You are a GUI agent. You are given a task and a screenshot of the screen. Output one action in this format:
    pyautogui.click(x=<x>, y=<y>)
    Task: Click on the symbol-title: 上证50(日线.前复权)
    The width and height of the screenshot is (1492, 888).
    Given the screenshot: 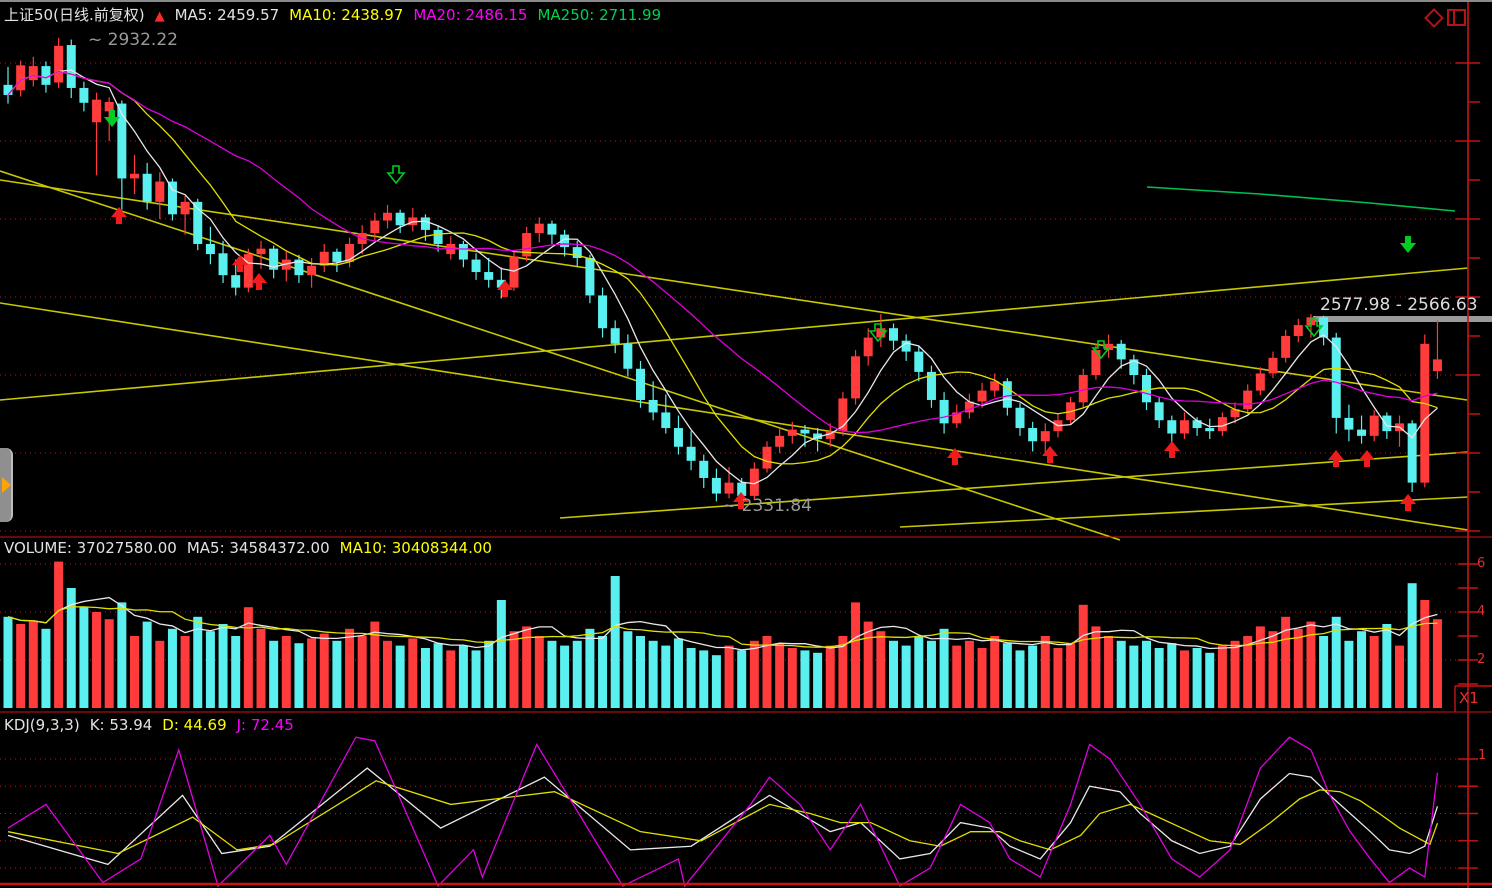 What is the action you would take?
    pyautogui.click(x=74, y=15)
    